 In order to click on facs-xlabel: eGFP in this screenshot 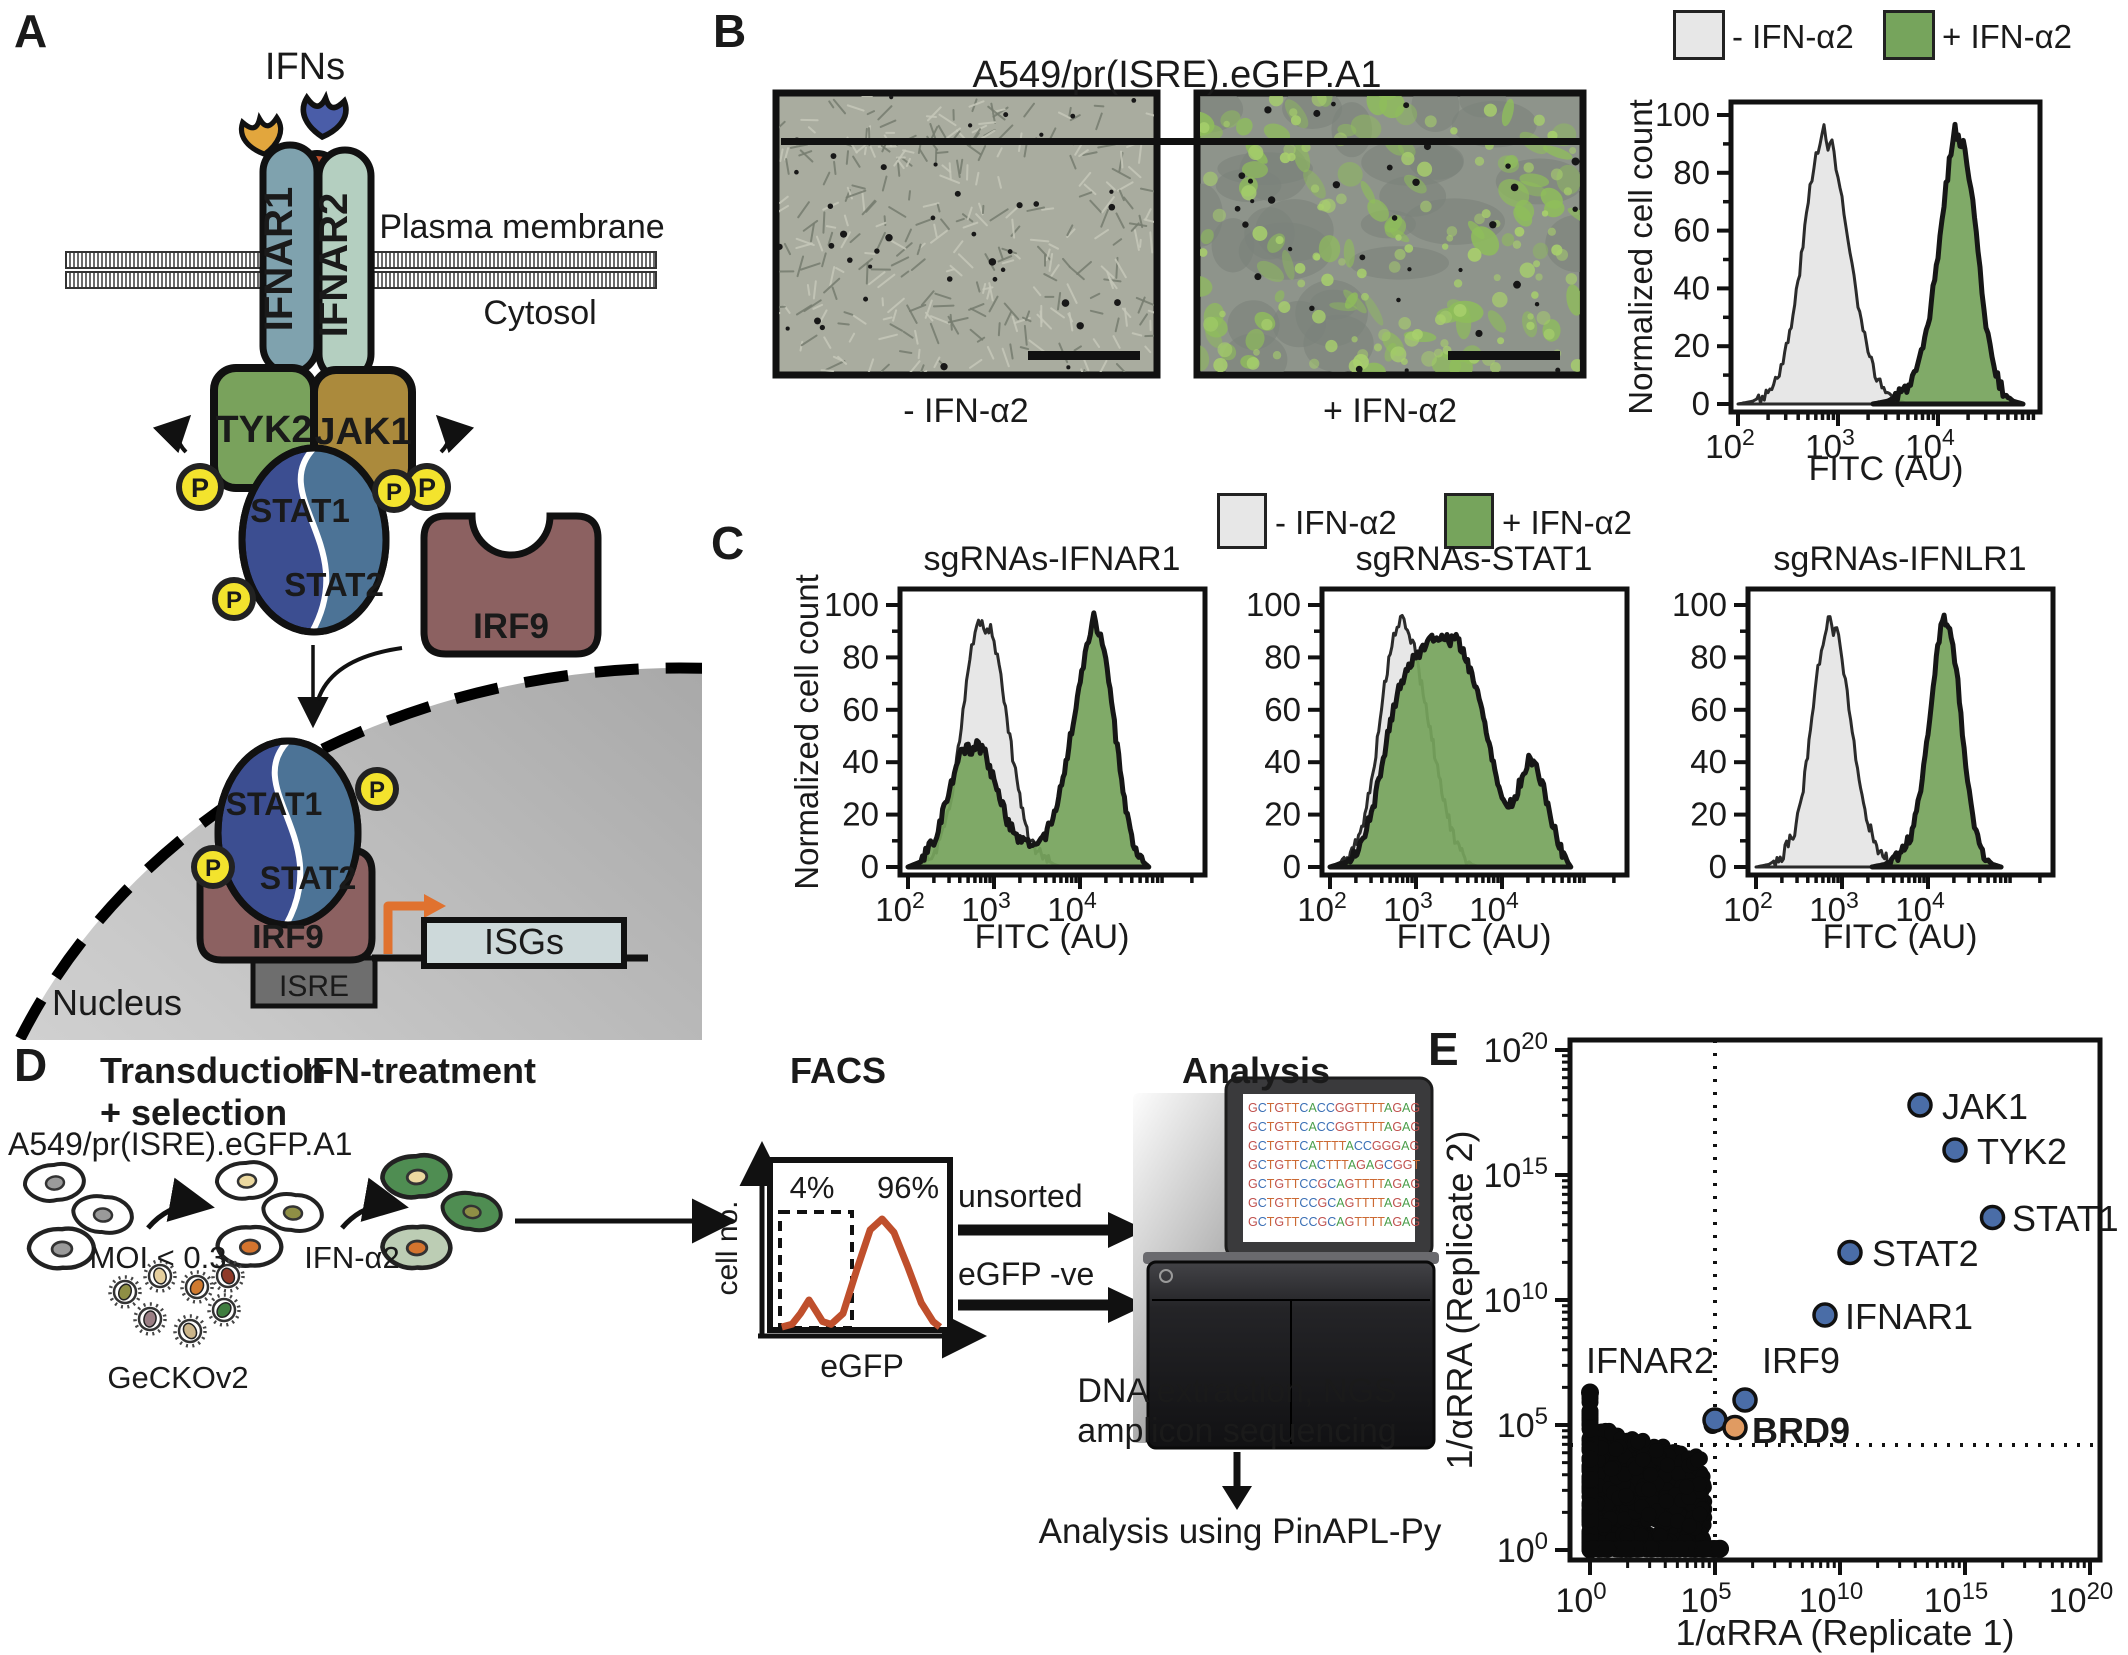, I will do `click(862, 1366)`.